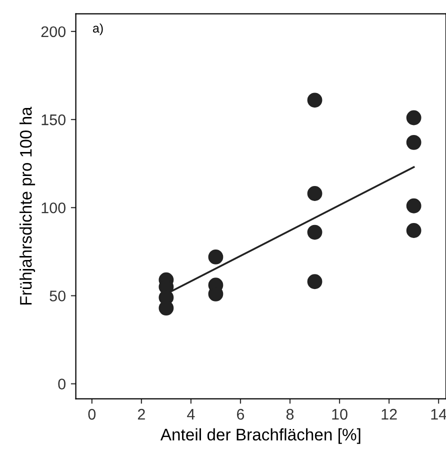 The width and height of the screenshot is (446, 461). Describe the element at coordinates (260, 436) in the screenshot. I see `x-axis-title: Anteil der Brachflächen [%]` at that location.